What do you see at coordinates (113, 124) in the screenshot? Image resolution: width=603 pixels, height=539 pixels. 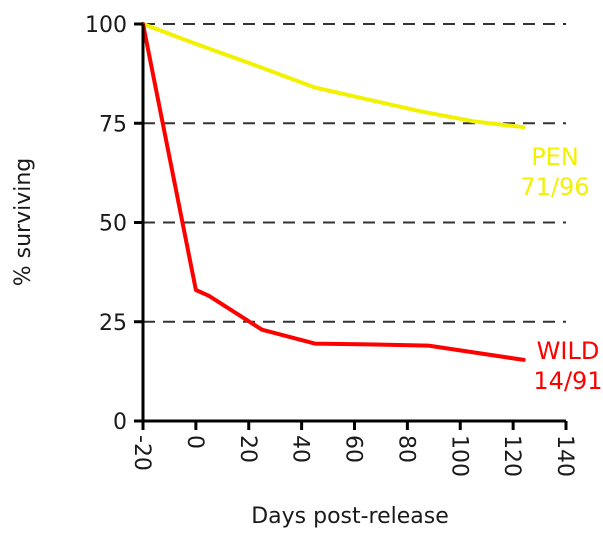 I see `y-tick-label: 75` at bounding box center [113, 124].